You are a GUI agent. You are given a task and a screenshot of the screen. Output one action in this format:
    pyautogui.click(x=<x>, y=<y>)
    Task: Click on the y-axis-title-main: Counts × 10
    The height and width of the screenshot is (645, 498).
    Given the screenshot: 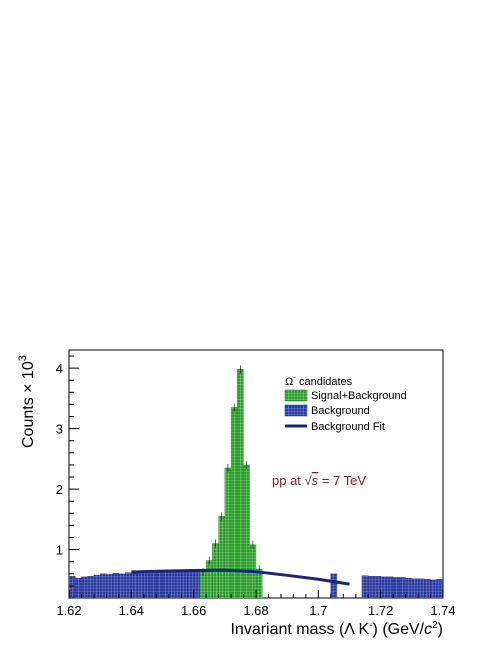 What is the action you would take?
    pyautogui.click(x=28, y=404)
    